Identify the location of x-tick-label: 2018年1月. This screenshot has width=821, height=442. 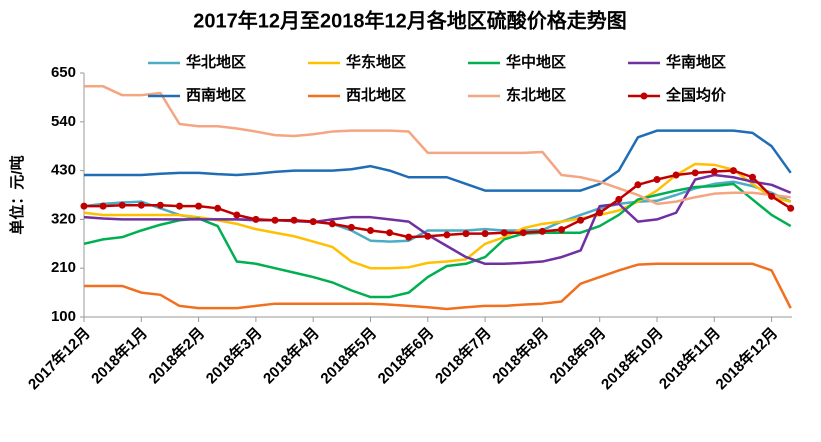
(118, 355).